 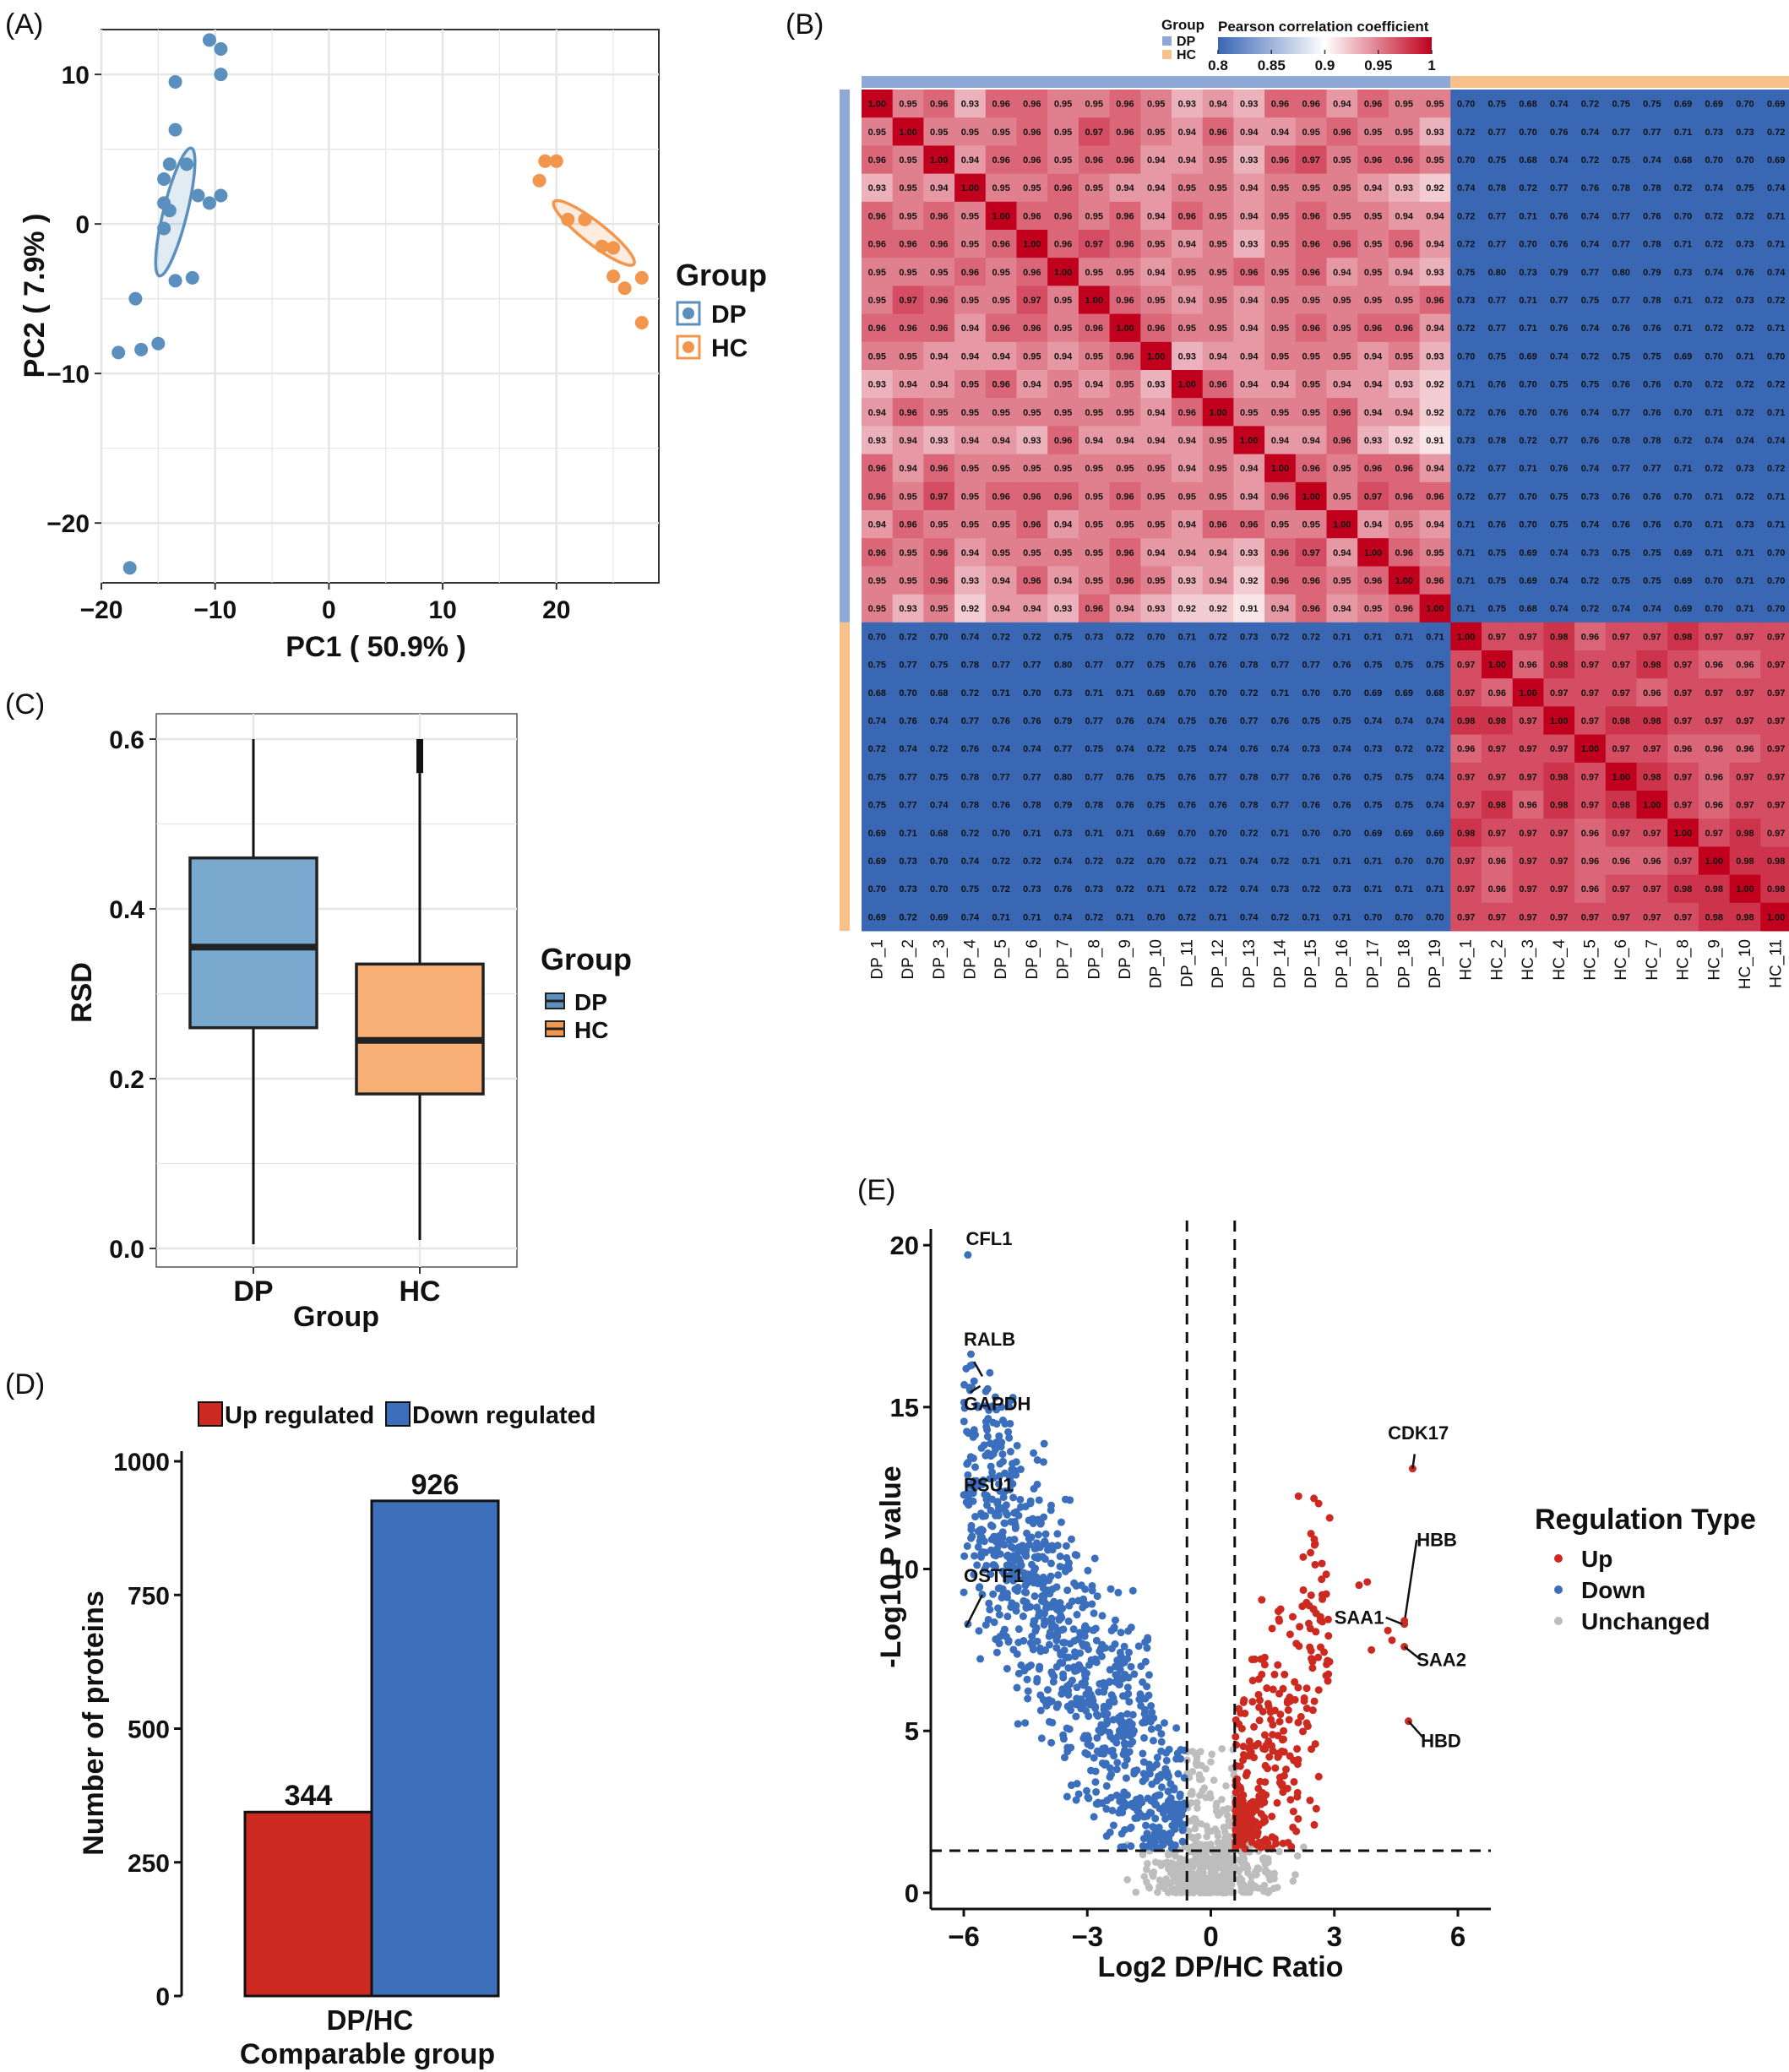 What do you see at coordinates (1620, 441) in the screenshot?
I see `cell-value: 0.78` at bounding box center [1620, 441].